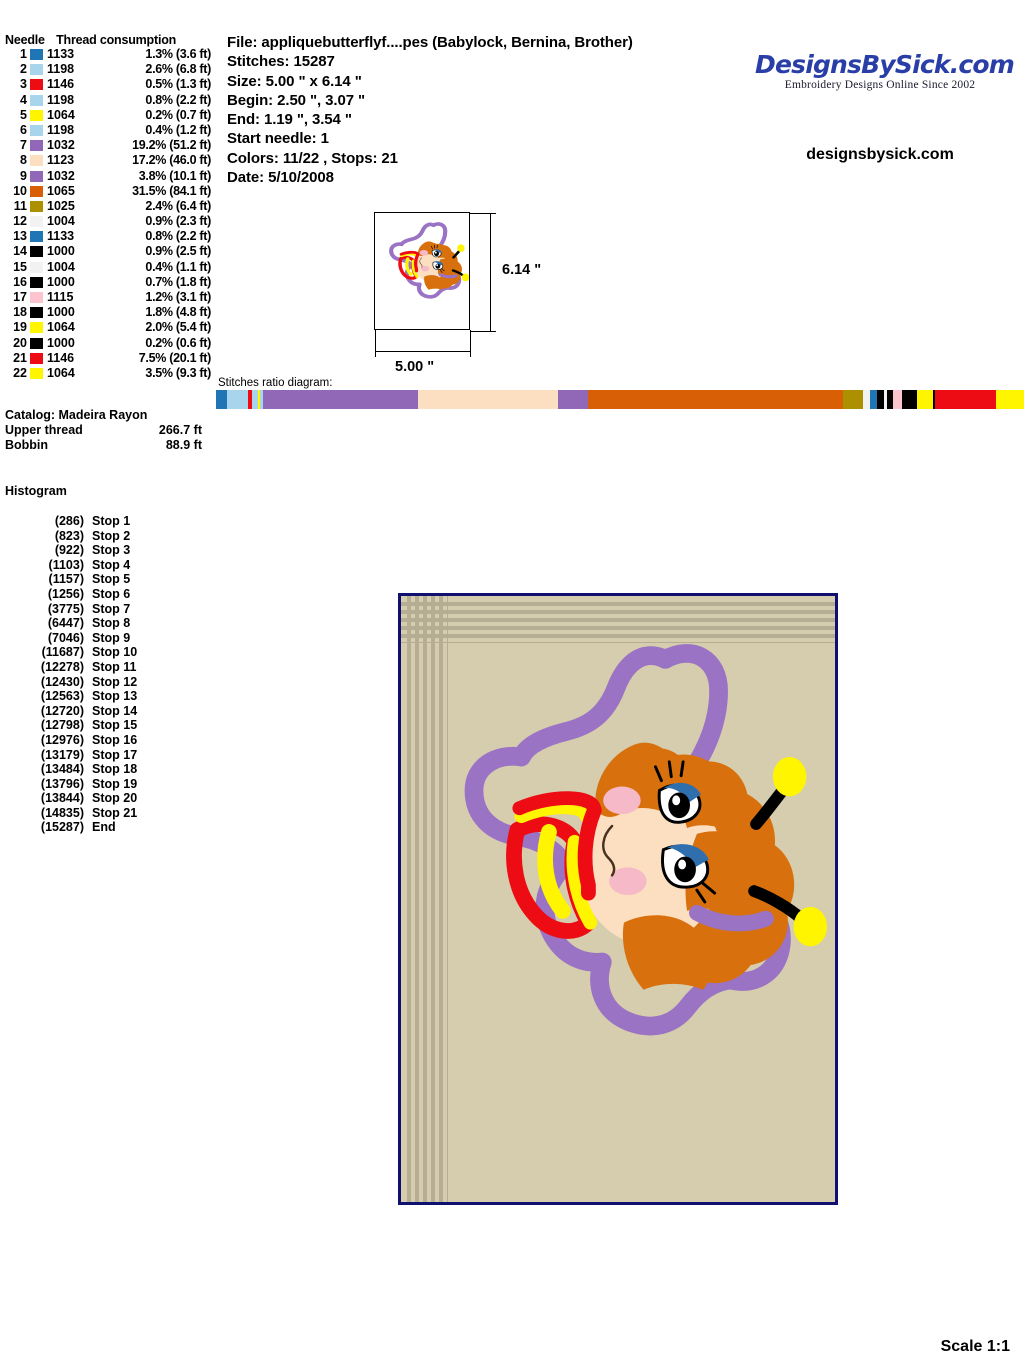  What do you see at coordinates (178, 297) in the screenshot?
I see `thread-consumption: 1.2% (3.1 ft)` at bounding box center [178, 297].